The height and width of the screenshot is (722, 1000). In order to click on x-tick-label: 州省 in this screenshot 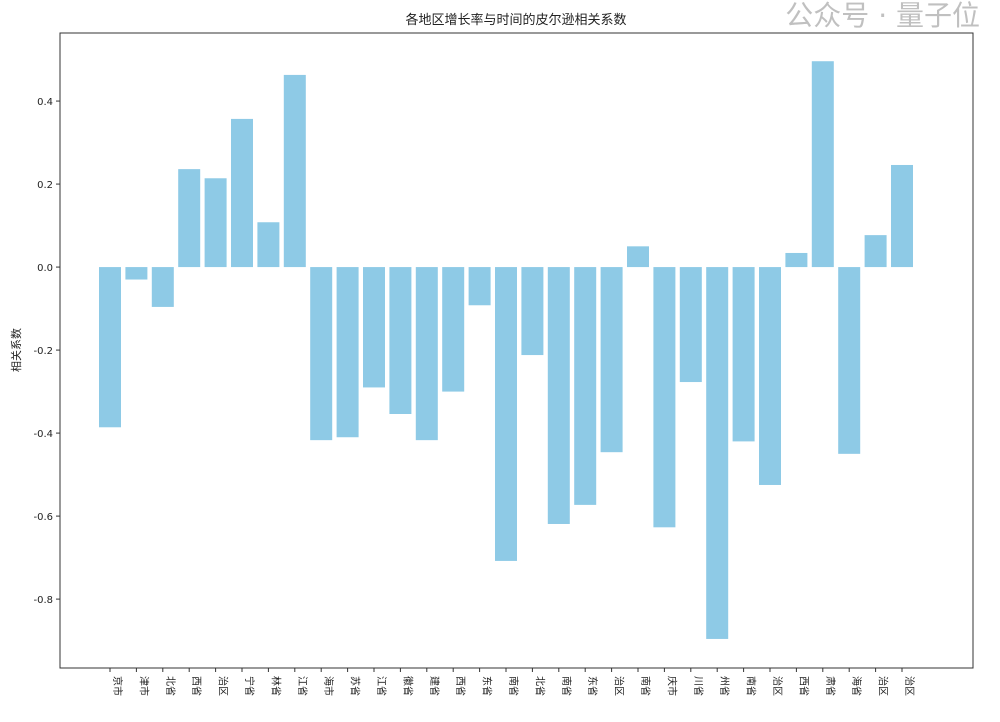, I will do `click(724, 686)`.